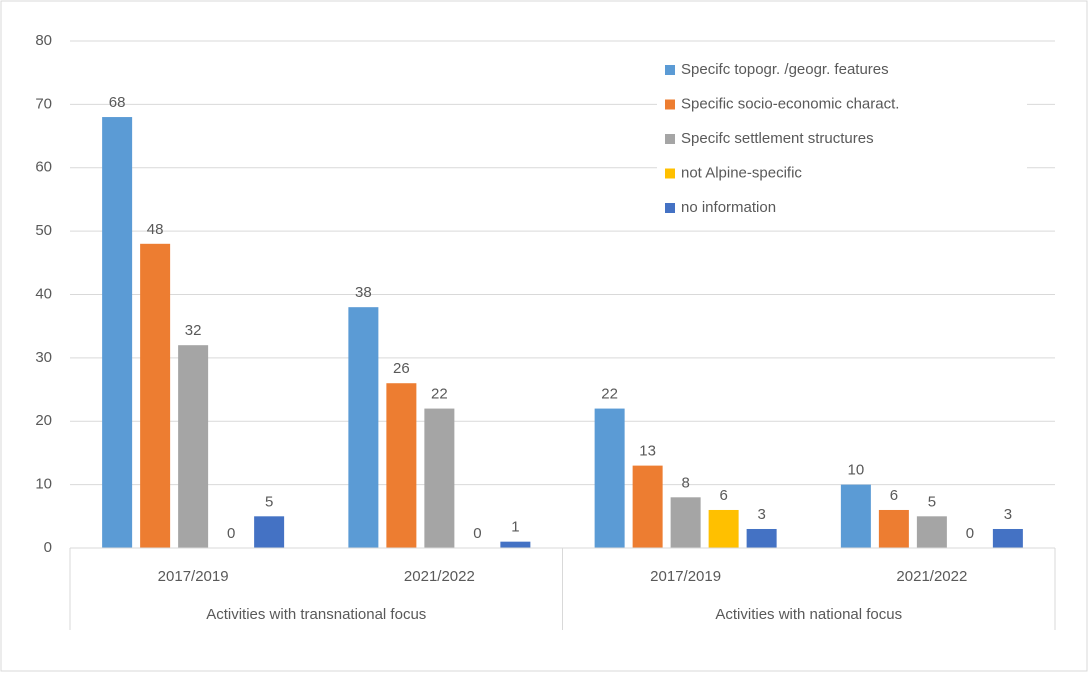 The height and width of the screenshot is (673, 1089). What do you see at coordinates (808, 614) in the screenshot?
I see `group-label: Activities with national focus` at bounding box center [808, 614].